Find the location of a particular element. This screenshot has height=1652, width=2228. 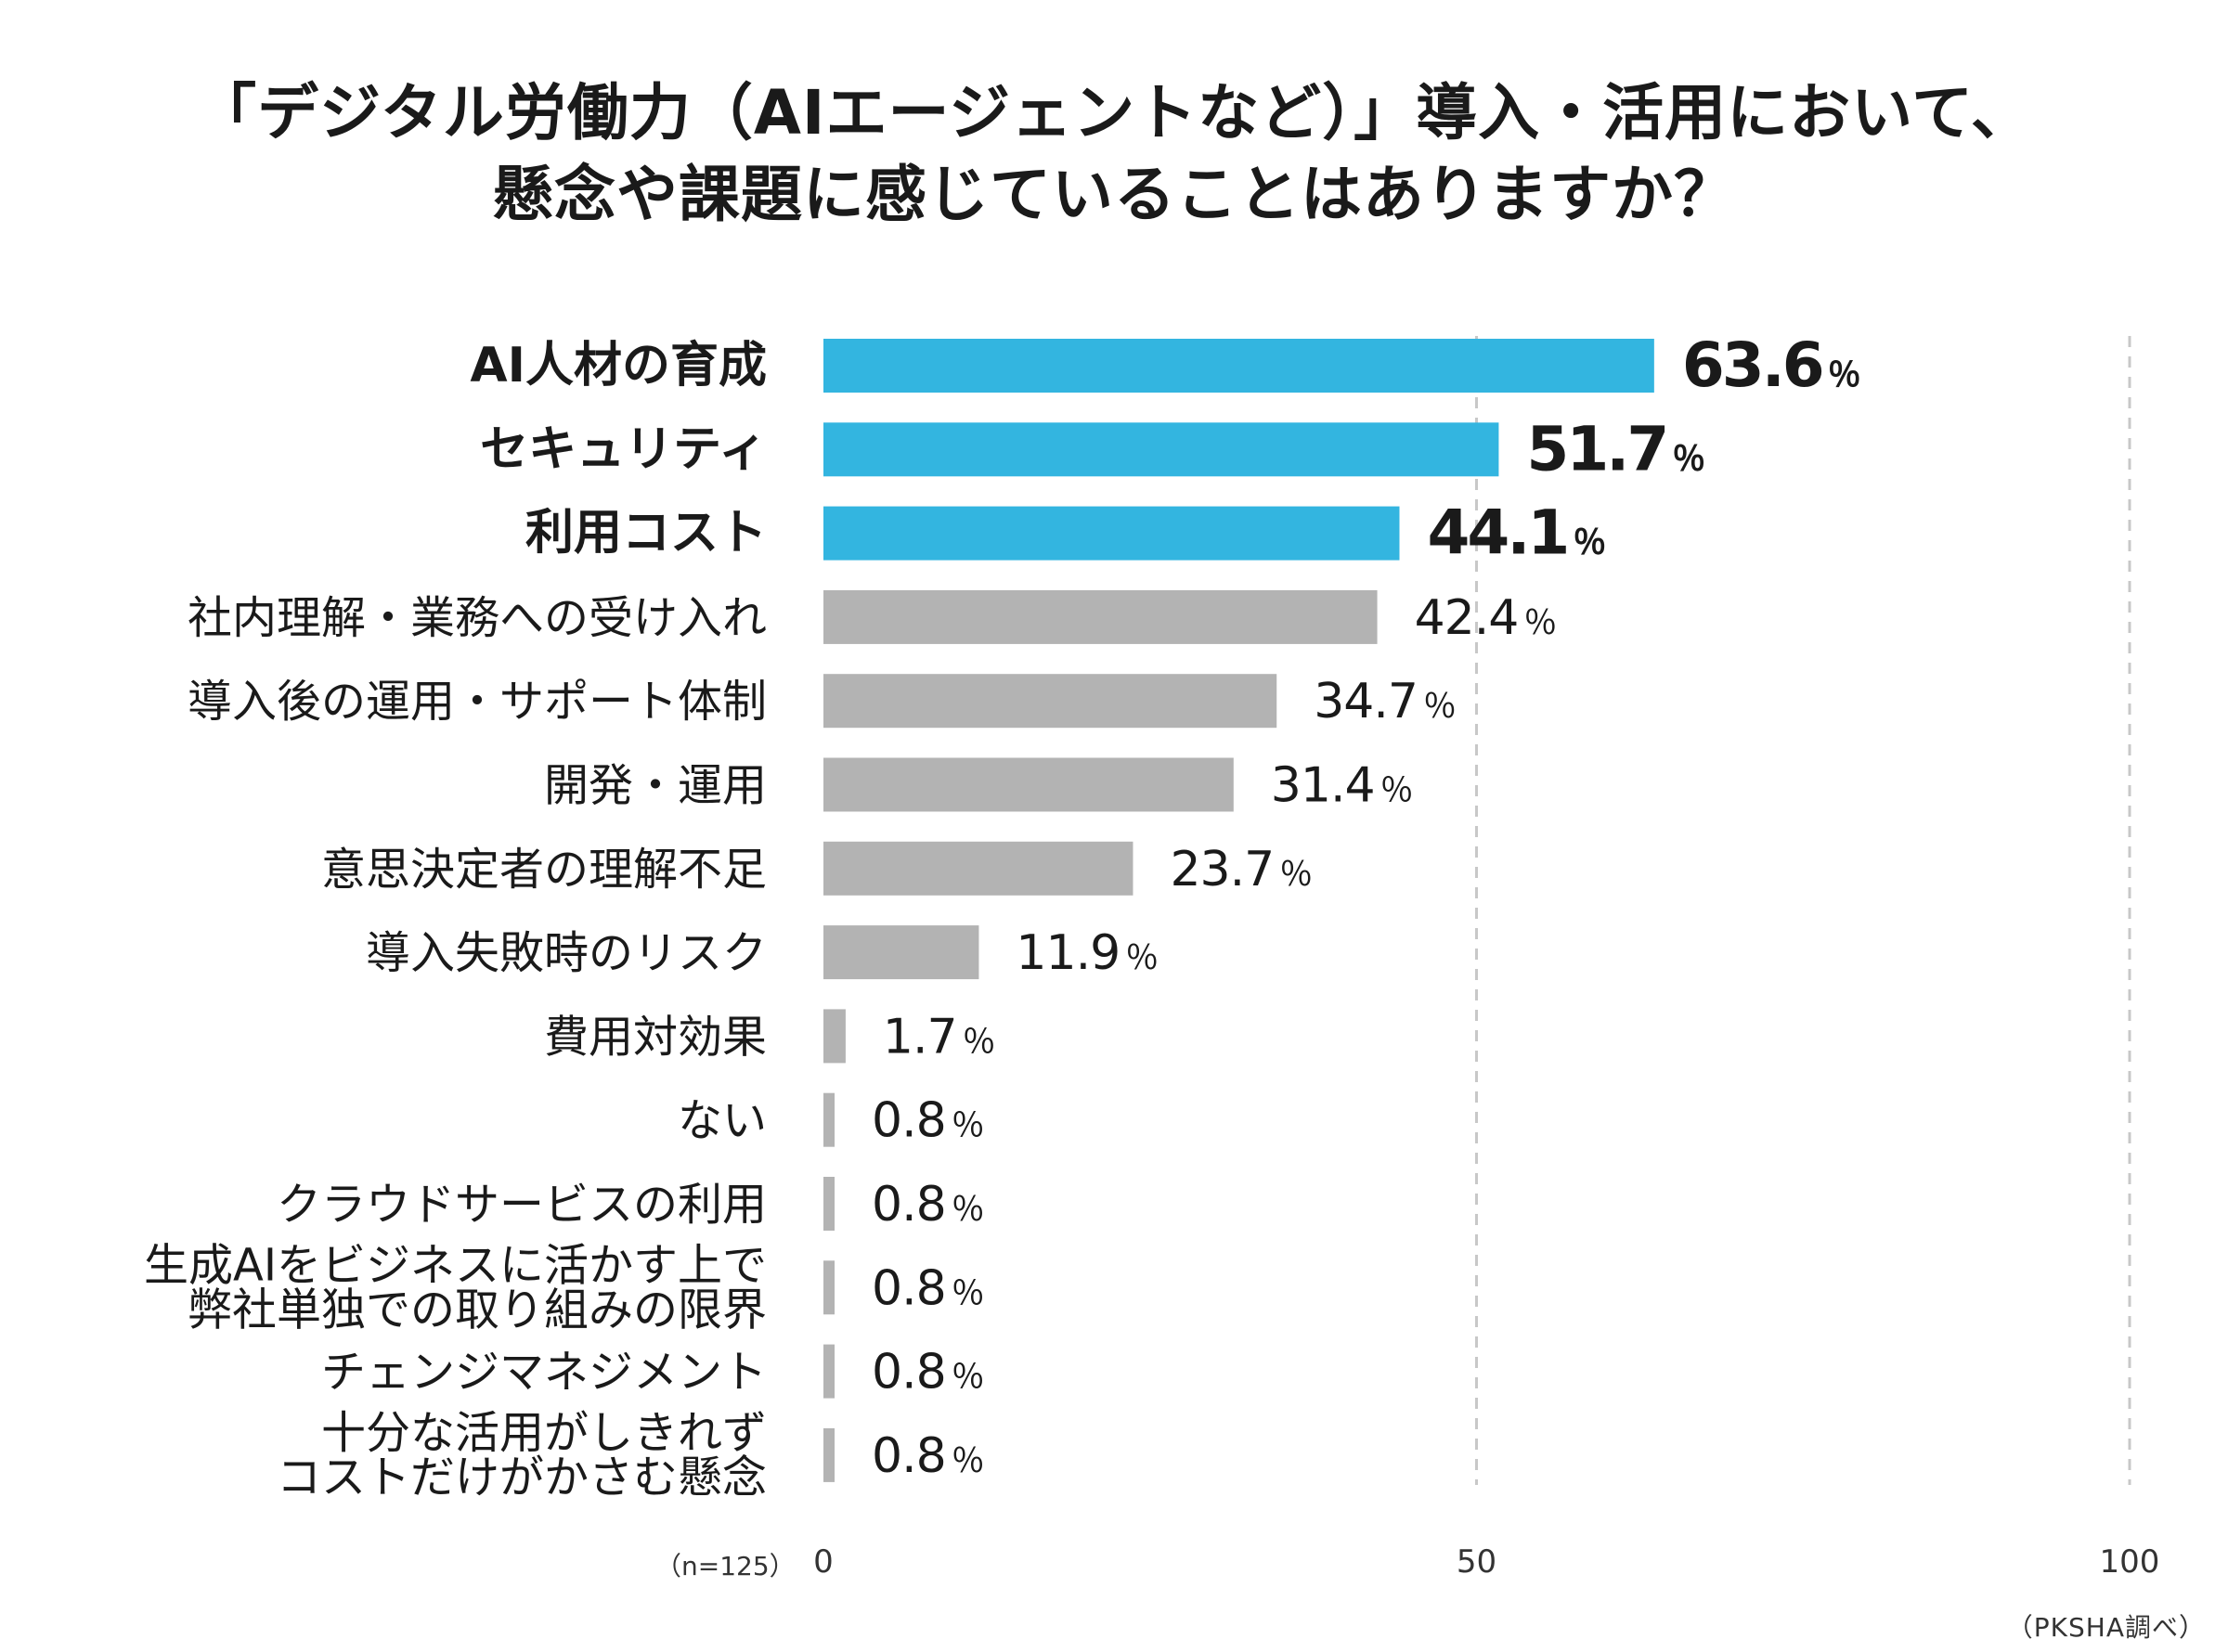

value-number: 42.4 is located at coordinates (1467, 618).